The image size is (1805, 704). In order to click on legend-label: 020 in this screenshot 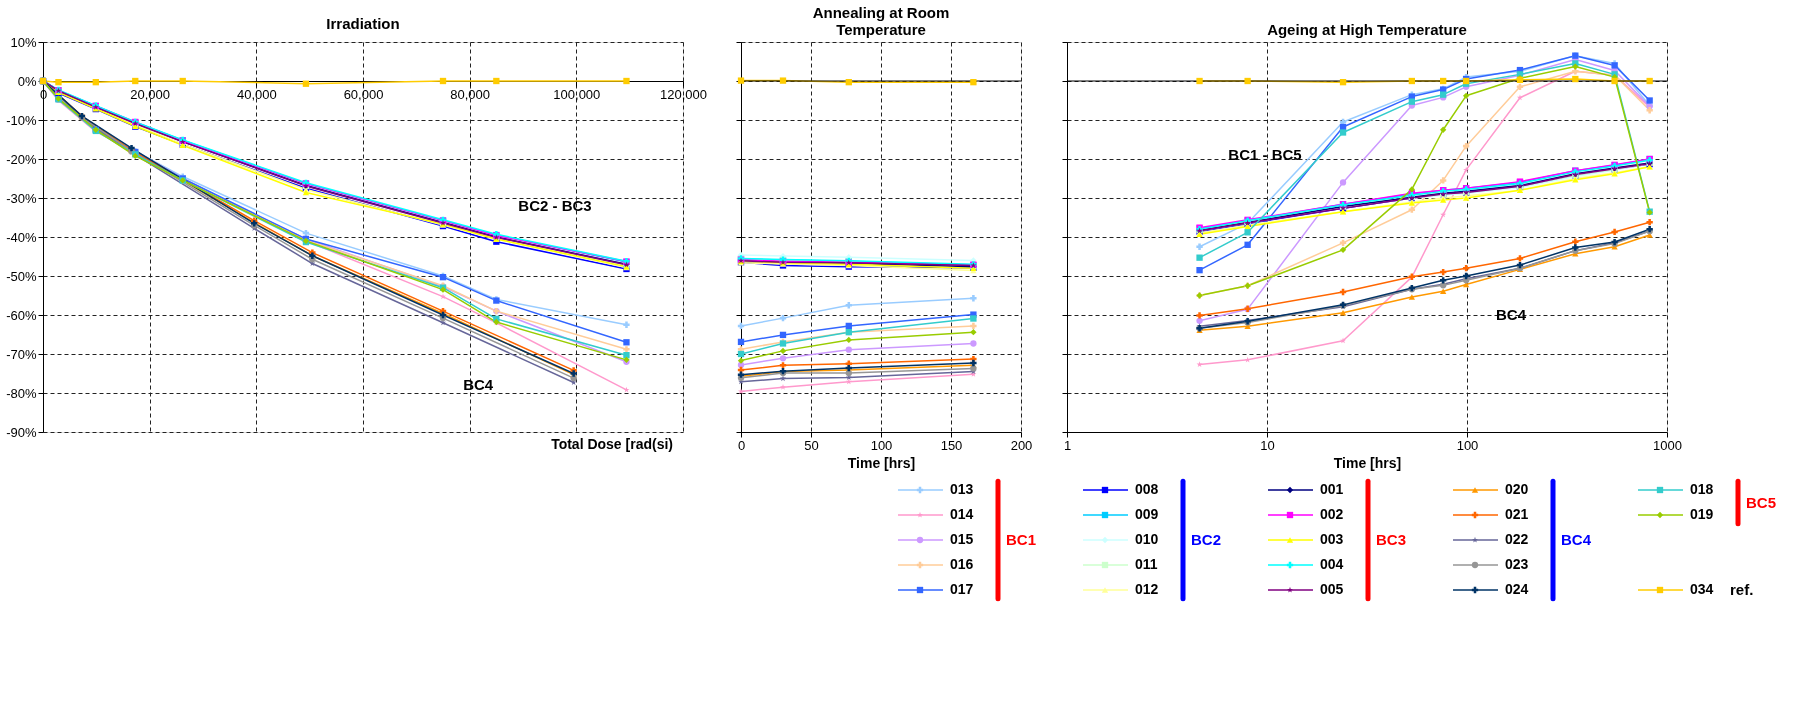, I will do `click(1517, 489)`.